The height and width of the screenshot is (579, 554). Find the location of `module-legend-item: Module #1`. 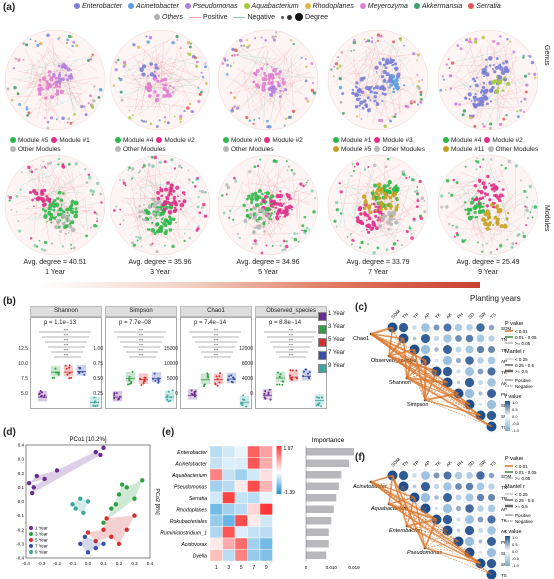

module-legend-item: Module #1 is located at coordinates (70, 140).